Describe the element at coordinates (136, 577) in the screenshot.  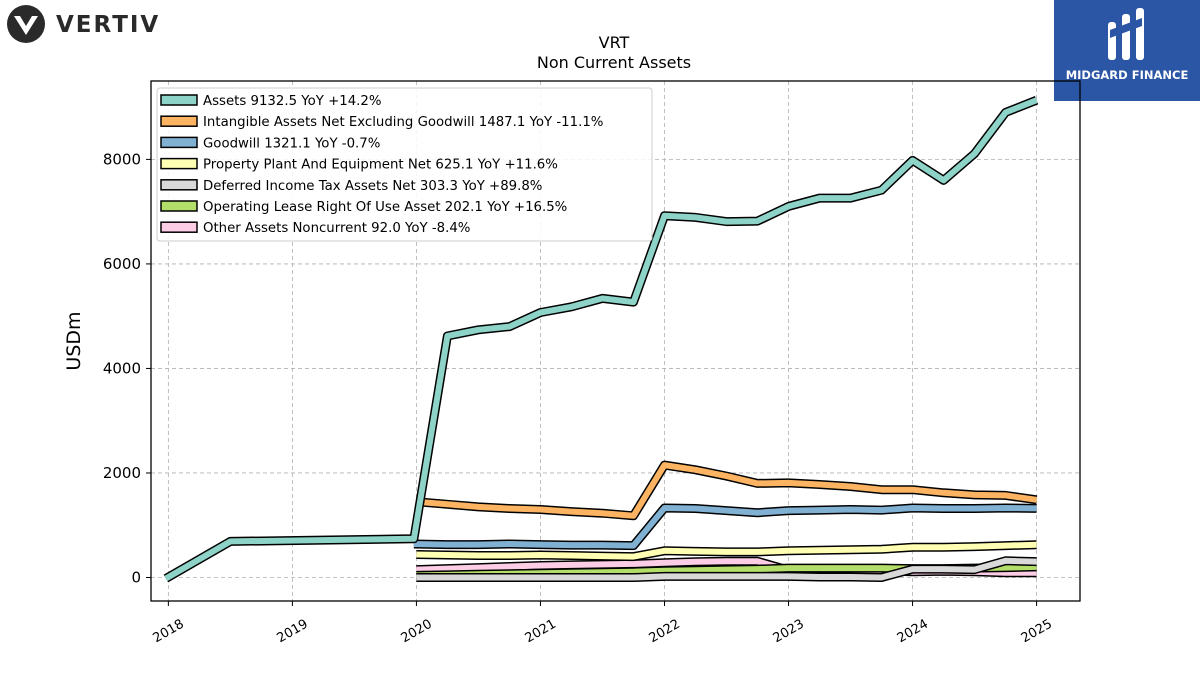
I see `y-tick-label: 0` at that location.